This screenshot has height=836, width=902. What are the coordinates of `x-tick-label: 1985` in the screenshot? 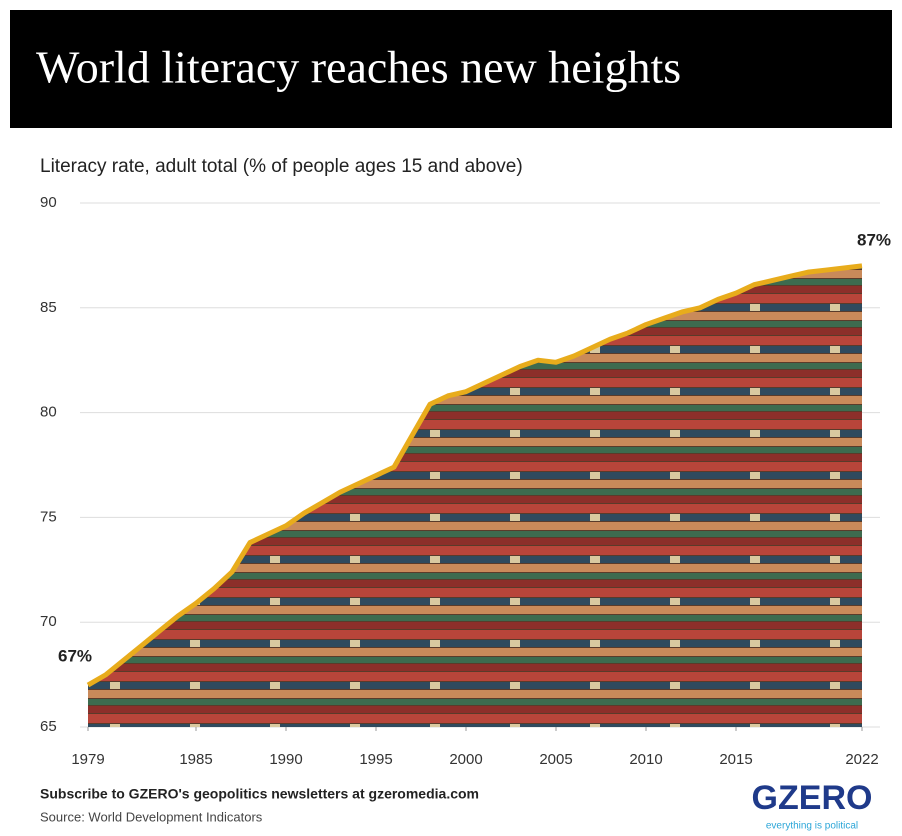 It's located at (195, 759).